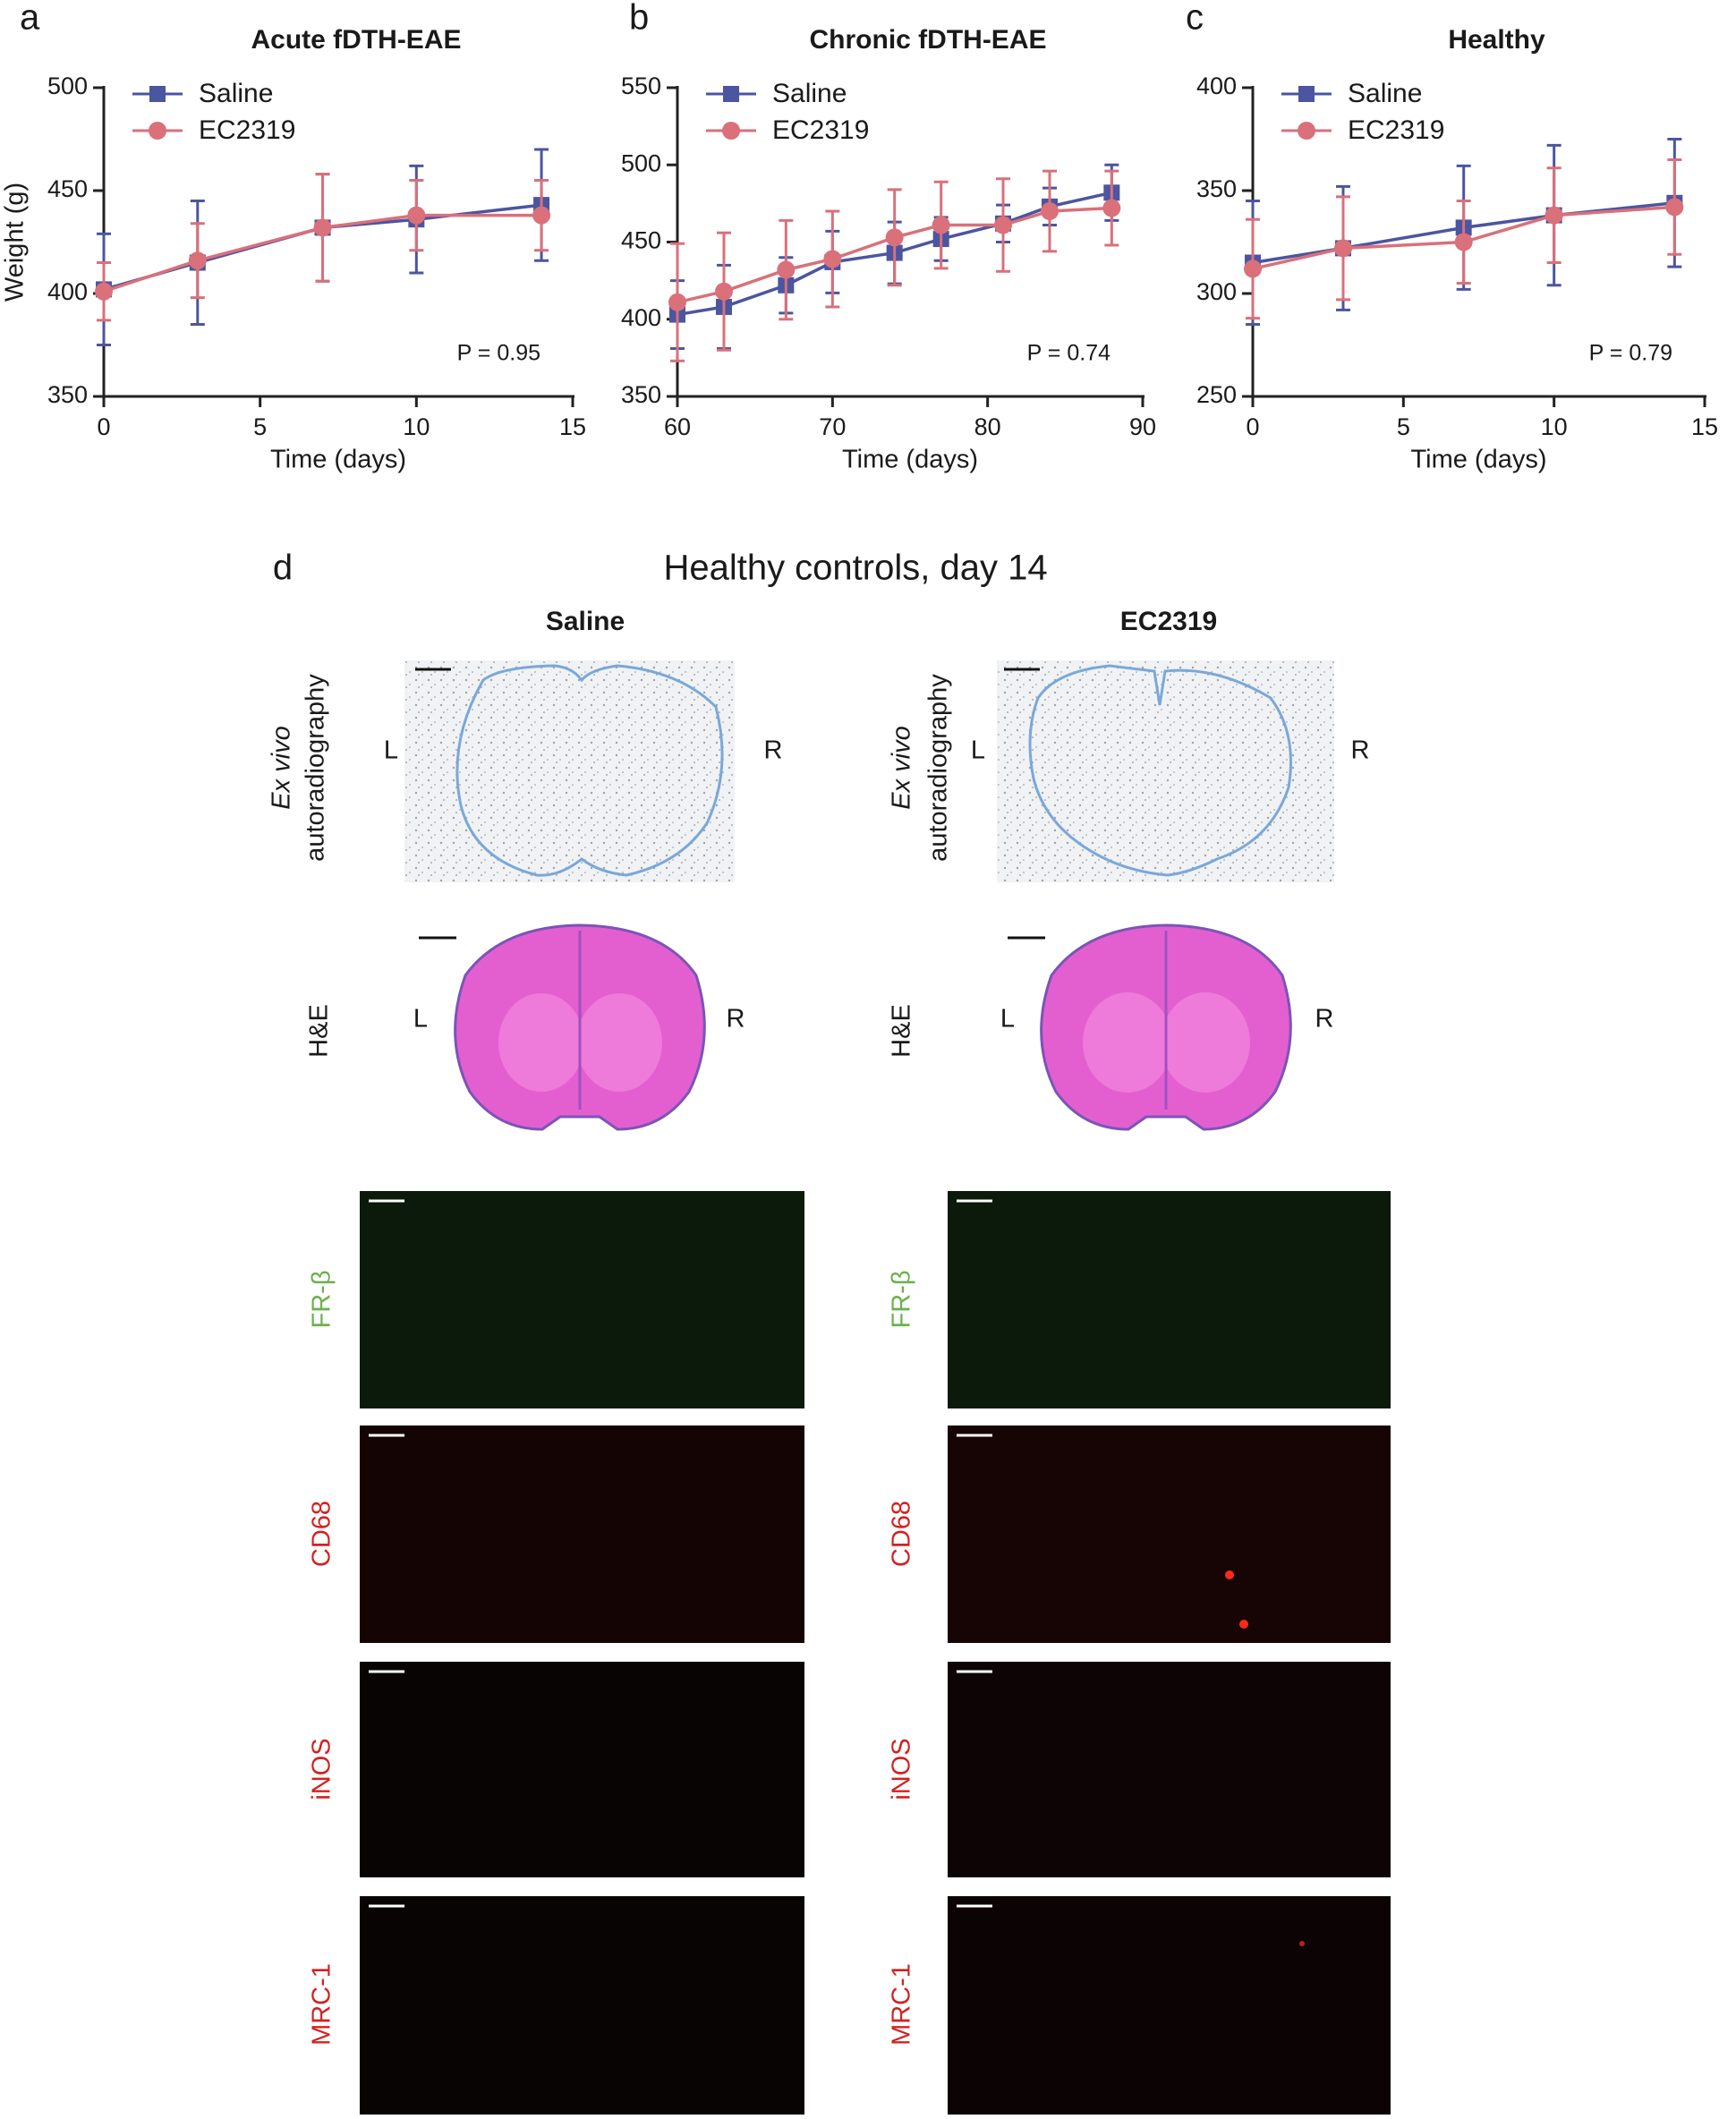 This screenshot has height=2119, width=1736. Describe the element at coordinates (282, 767) in the screenshot. I see `row-label: Ex vivo` at that location.